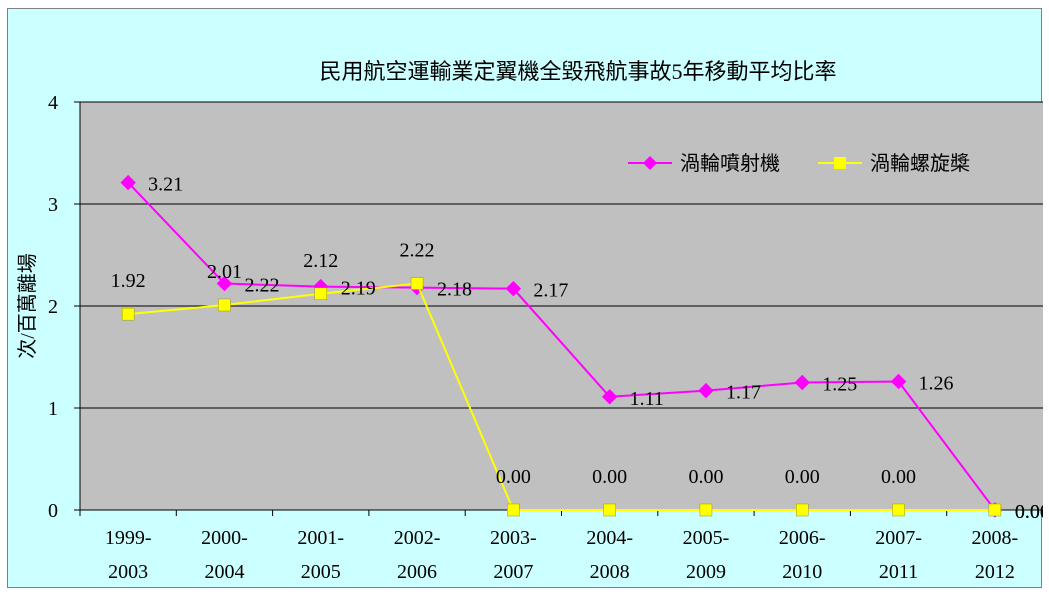 The image size is (1049, 594). What do you see at coordinates (647, 399) in the screenshot?
I see `data-label: 1.11` at bounding box center [647, 399].